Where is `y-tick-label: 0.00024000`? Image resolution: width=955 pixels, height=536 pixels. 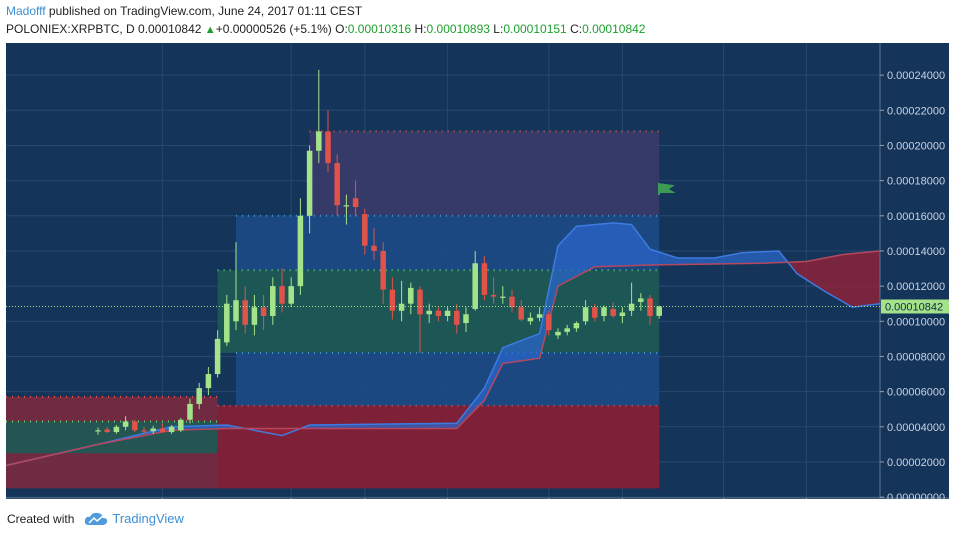
y-tick-label: 0.00024000 is located at coordinates (916, 76).